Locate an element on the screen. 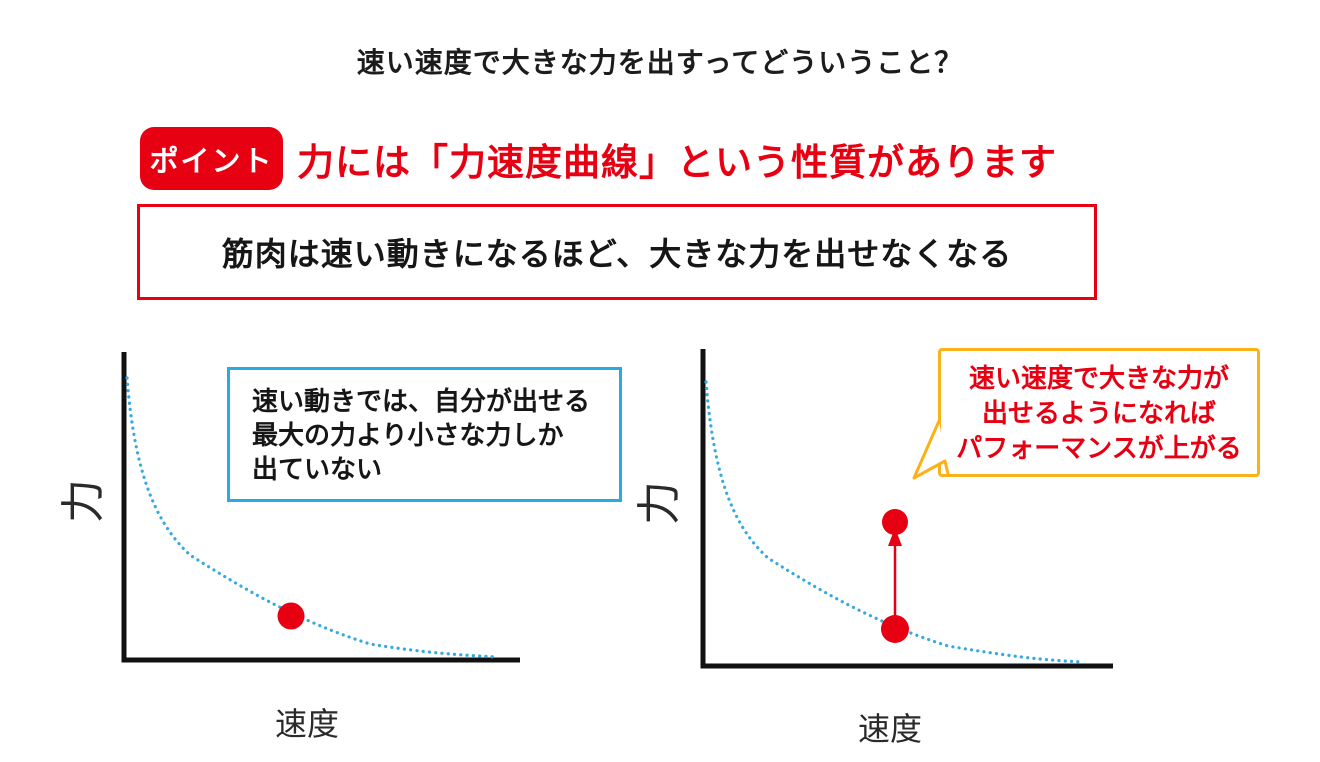  summary-text: 筋肉は速い動きになるほど、大きな力を出せなくなる is located at coordinates (617, 254).